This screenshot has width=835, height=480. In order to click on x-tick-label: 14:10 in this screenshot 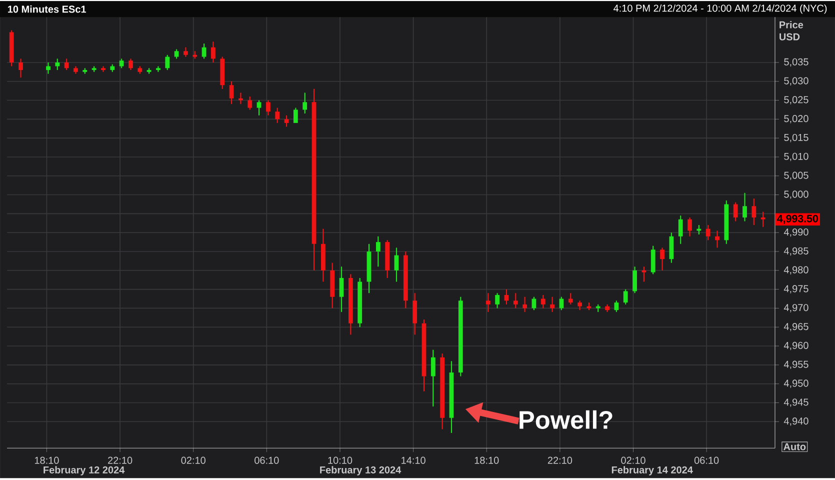, I will do `click(414, 460)`.